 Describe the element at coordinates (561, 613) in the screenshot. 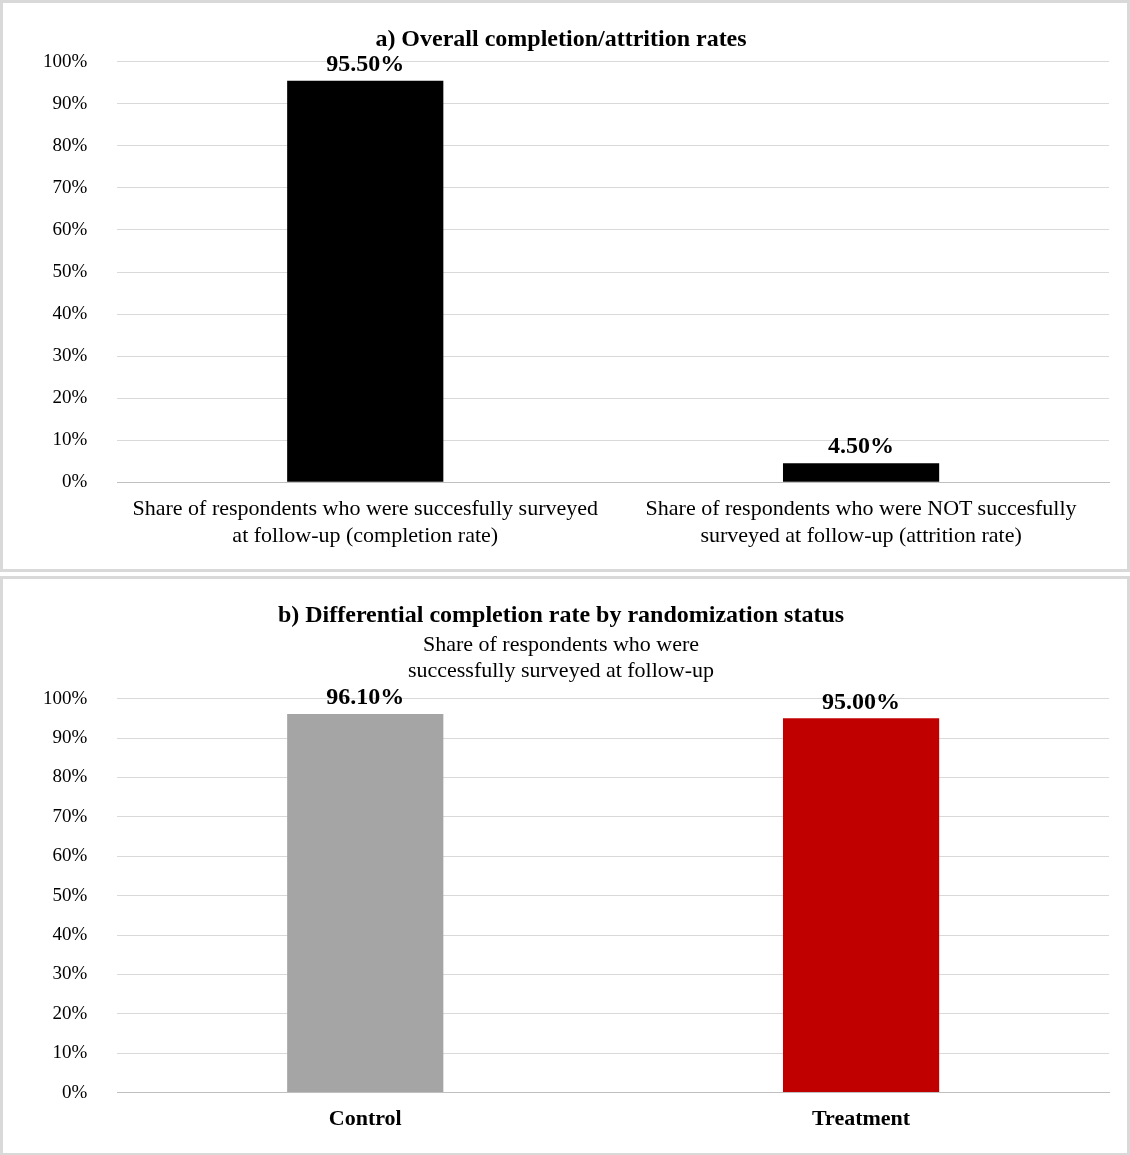

I see `chart-title: b) Differential completion rate by randomization status` at that location.